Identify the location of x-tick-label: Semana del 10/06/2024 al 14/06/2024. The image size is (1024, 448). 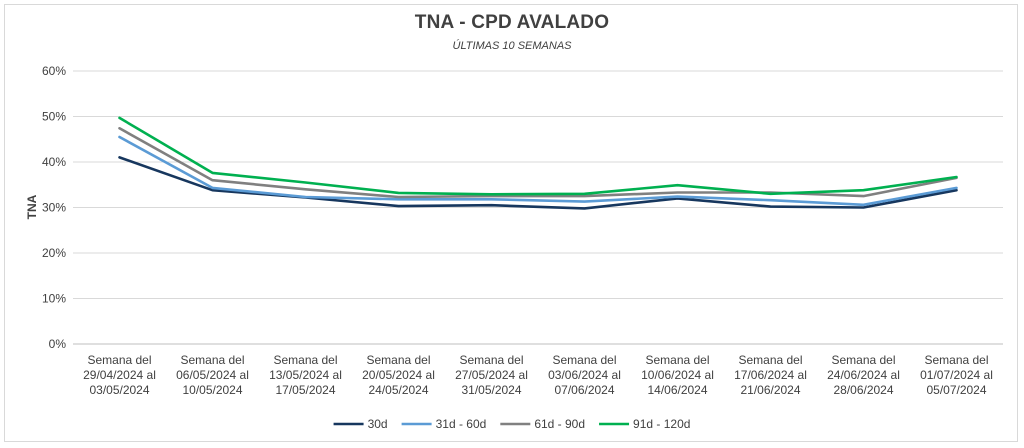
(677, 375).